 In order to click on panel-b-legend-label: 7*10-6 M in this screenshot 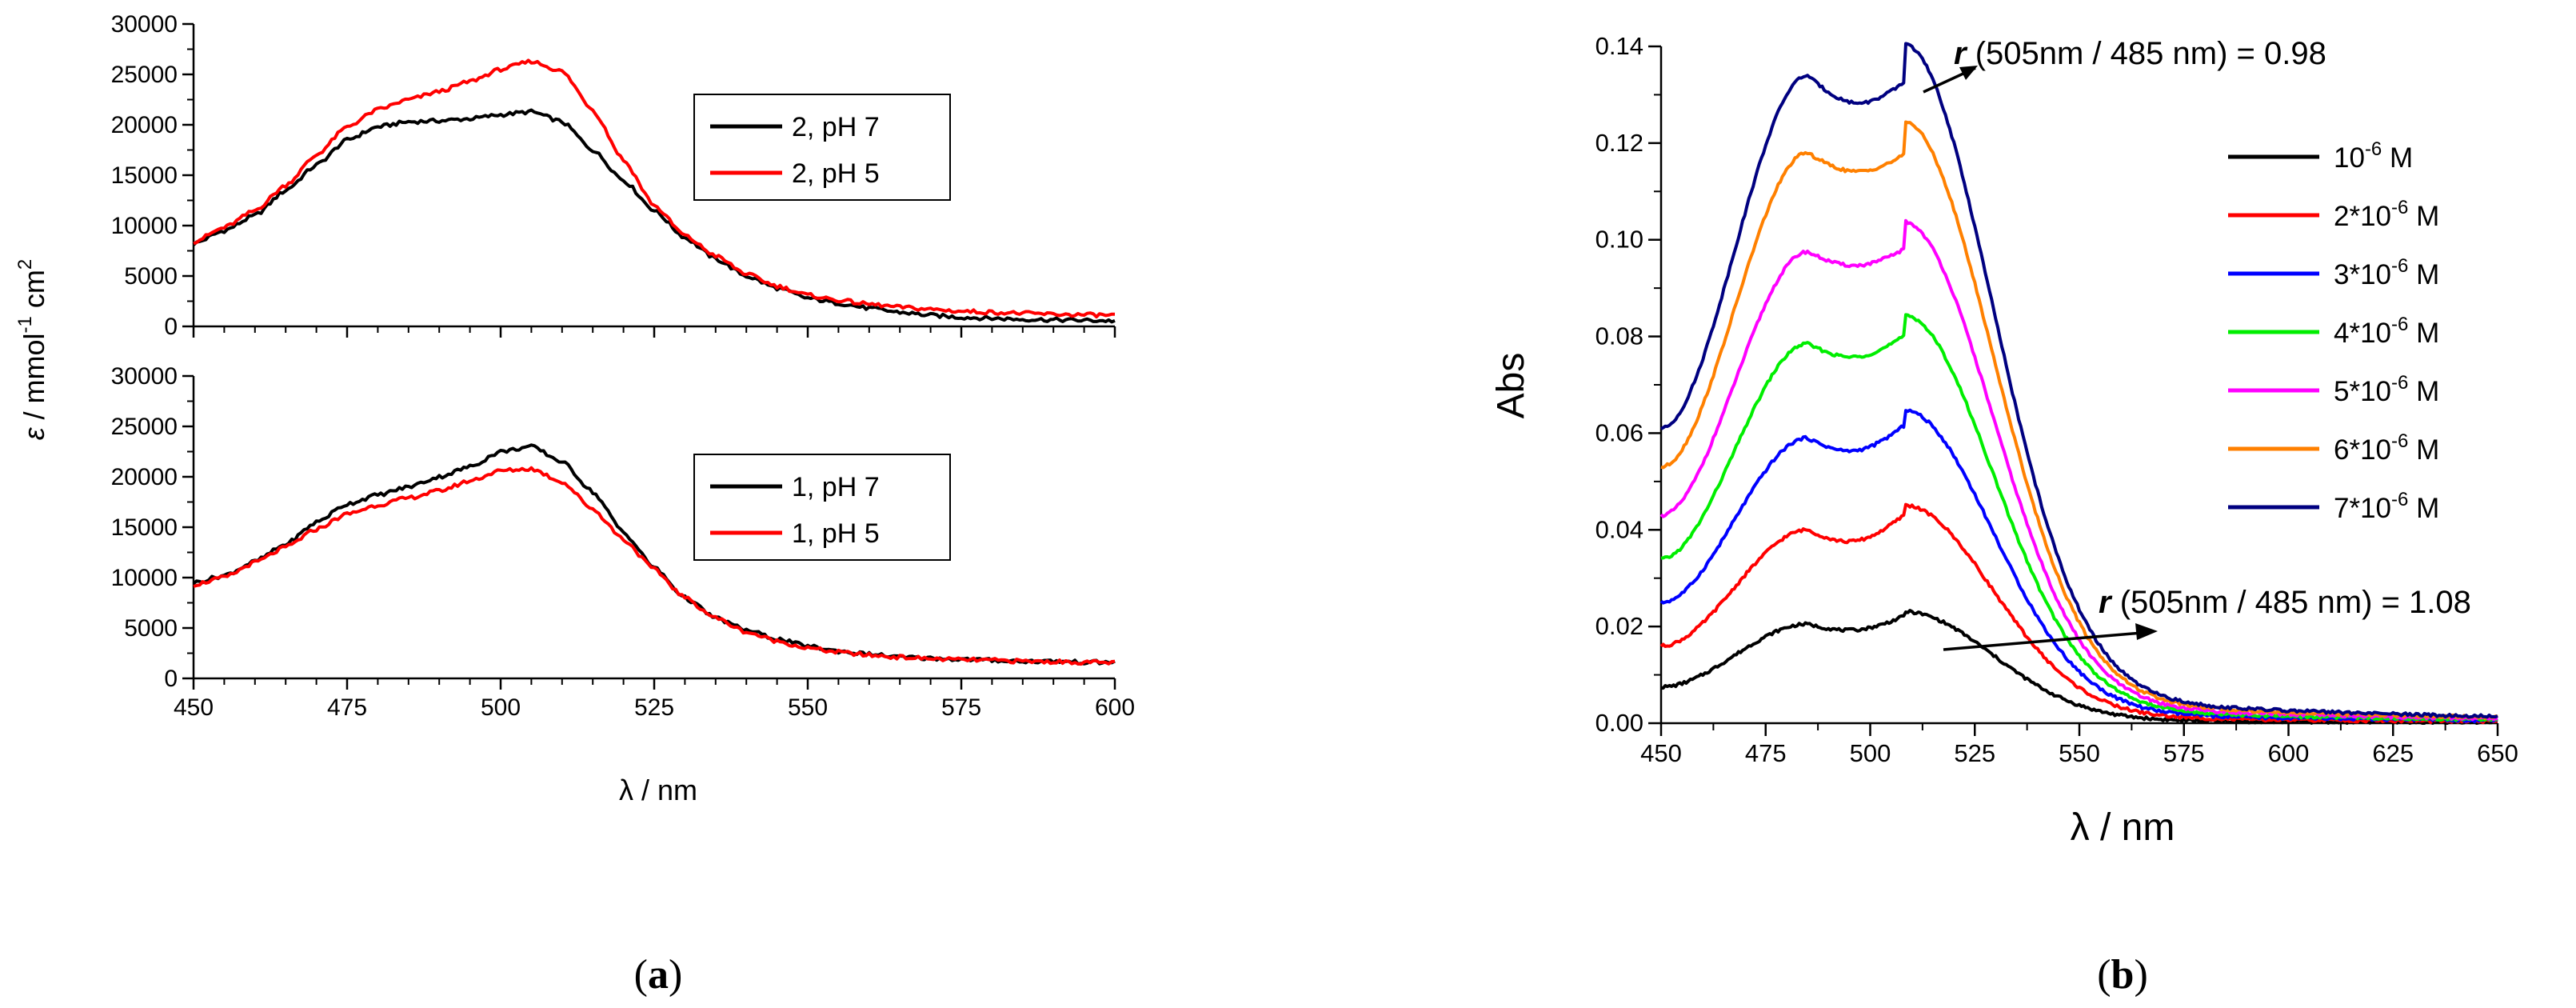, I will do `click(2387, 506)`.